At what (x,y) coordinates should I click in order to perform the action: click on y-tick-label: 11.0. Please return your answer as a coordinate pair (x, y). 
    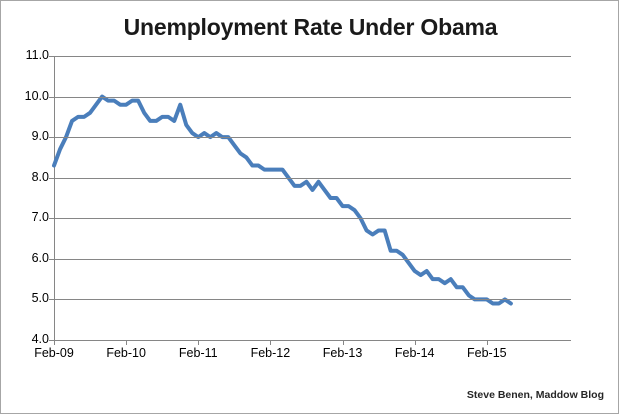
    Looking at the image, I should click on (37, 55).